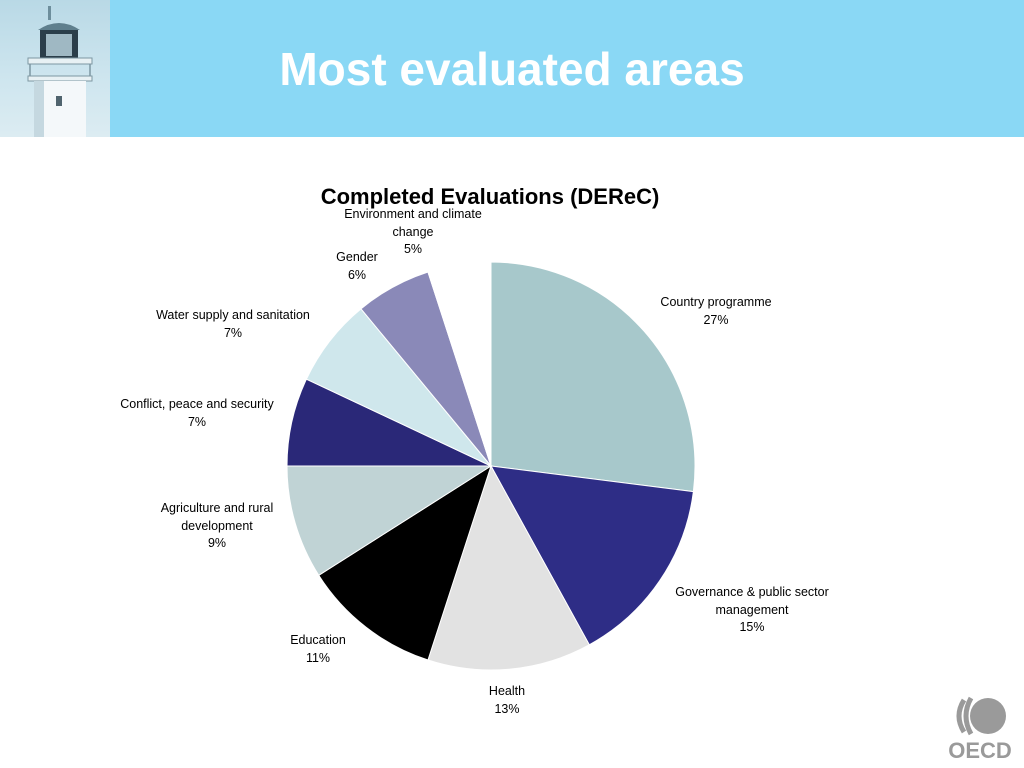  Describe the element at coordinates (980, 729) in the screenshot. I see `oecd-logo-icon: OECD` at that location.